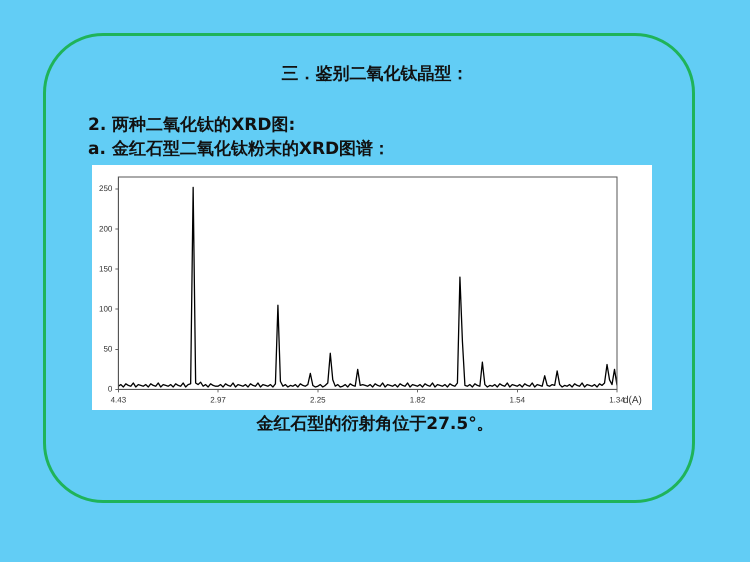 This screenshot has height=562, width=750. What do you see at coordinates (632, 400) in the screenshot?
I see `x-axis-title: d(A)` at bounding box center [632, 400].